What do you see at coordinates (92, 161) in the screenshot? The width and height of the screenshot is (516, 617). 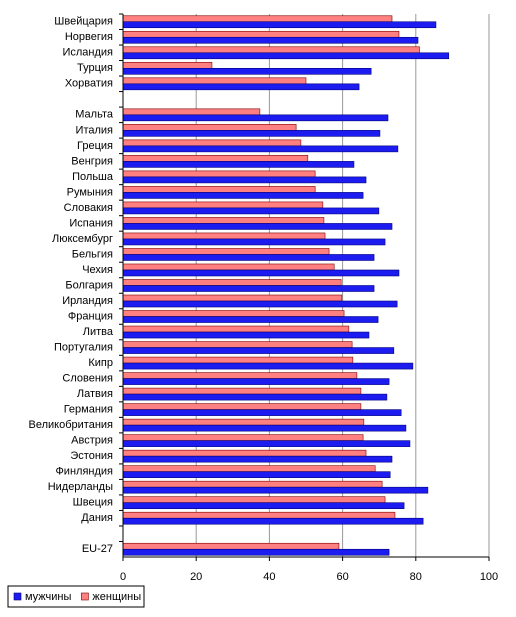 I see `y-tick-label: Венгрия` at bounding box center [92, 161].